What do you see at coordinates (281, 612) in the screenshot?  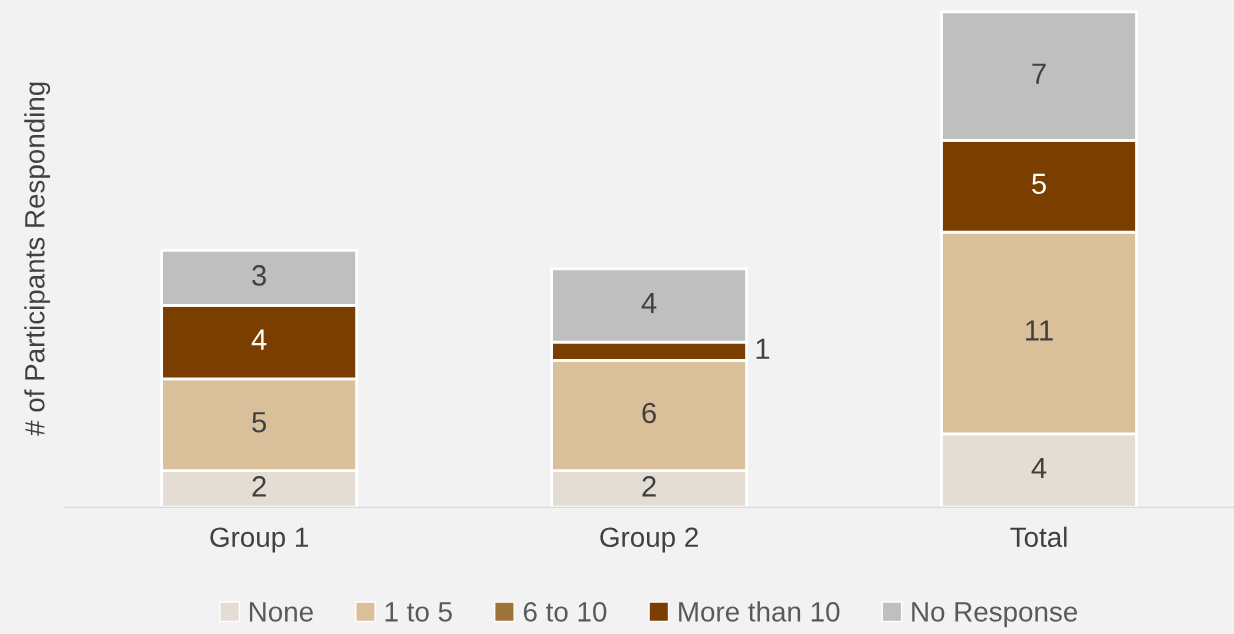 I see `legend-label: None` at bounding box center [281, 612].